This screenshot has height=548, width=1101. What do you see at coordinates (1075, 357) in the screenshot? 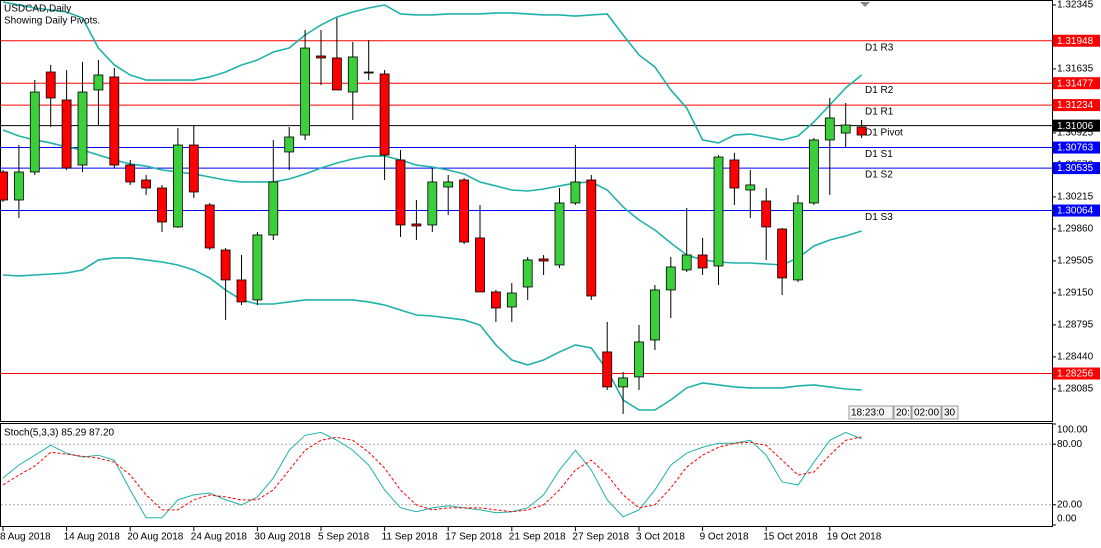
I see `y-tick-label: 1.28440` at bounding box center [1075, 357].